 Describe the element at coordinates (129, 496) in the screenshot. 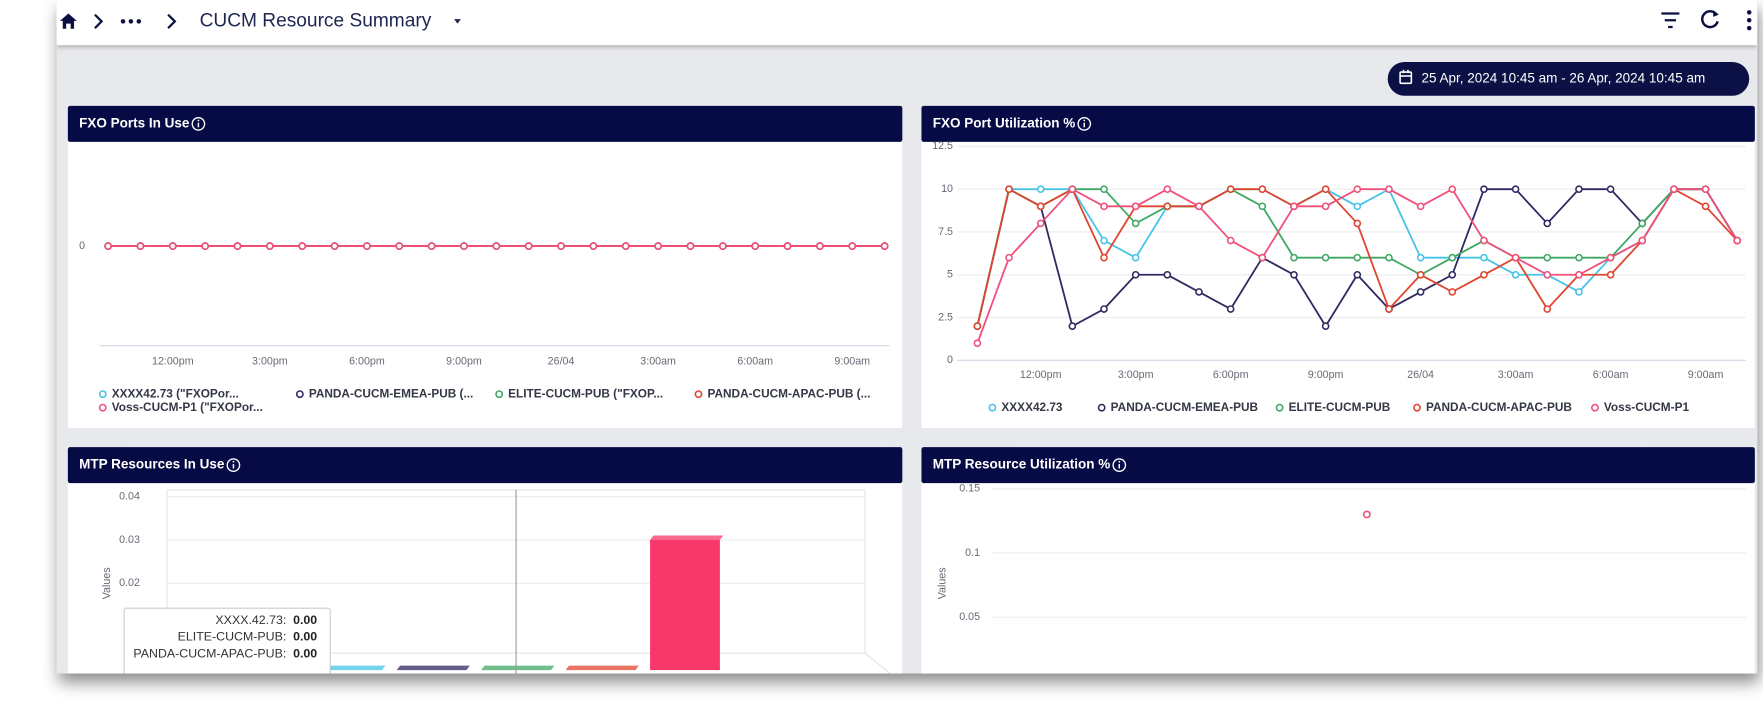

I see `y-tick-label: 0.04` at that location.